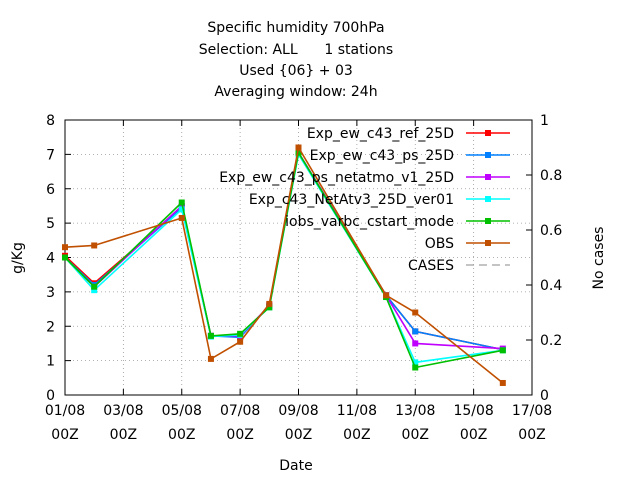 Image resolution: width=640 pixels, height=480 pixels. I want to click on x-tick-label: 07/08, so click(240, 411).